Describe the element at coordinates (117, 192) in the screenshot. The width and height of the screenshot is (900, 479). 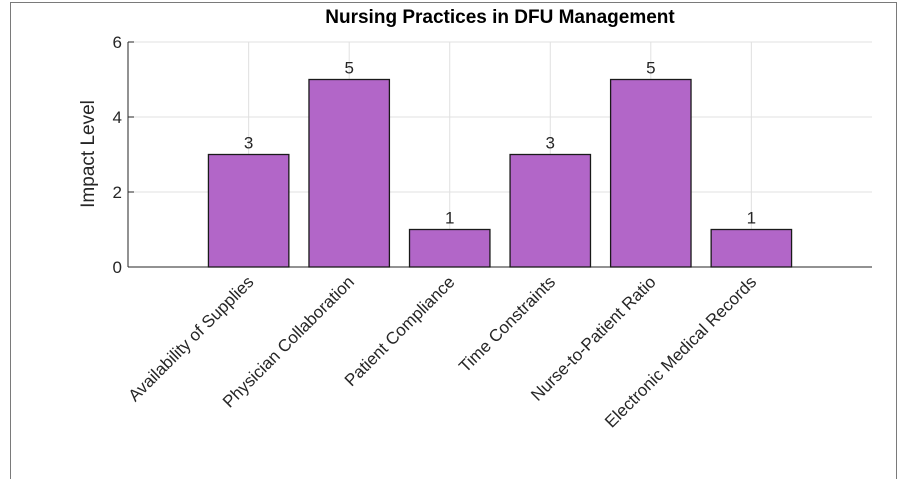
I see `y-tick-label: 2` at that location.